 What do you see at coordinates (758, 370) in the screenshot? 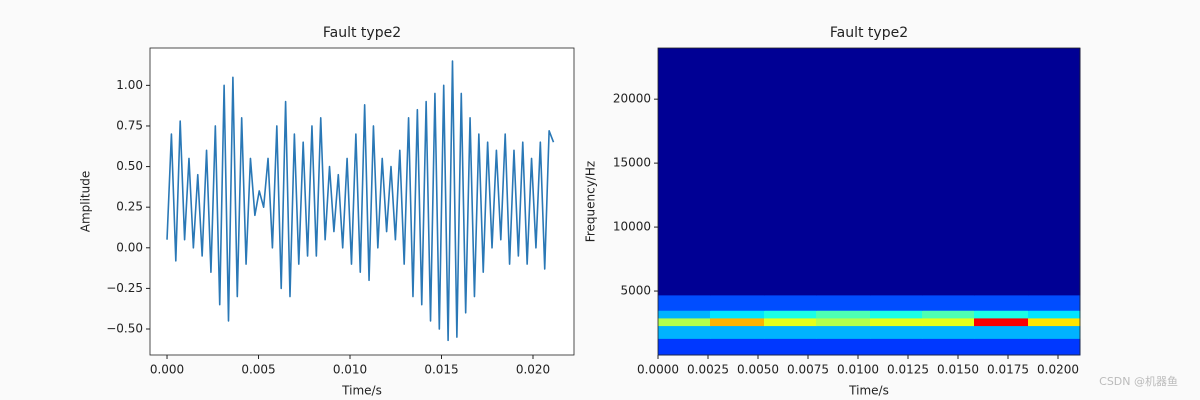
I see `x-tick-label: 0.0050` at bounding box center [758, 370].